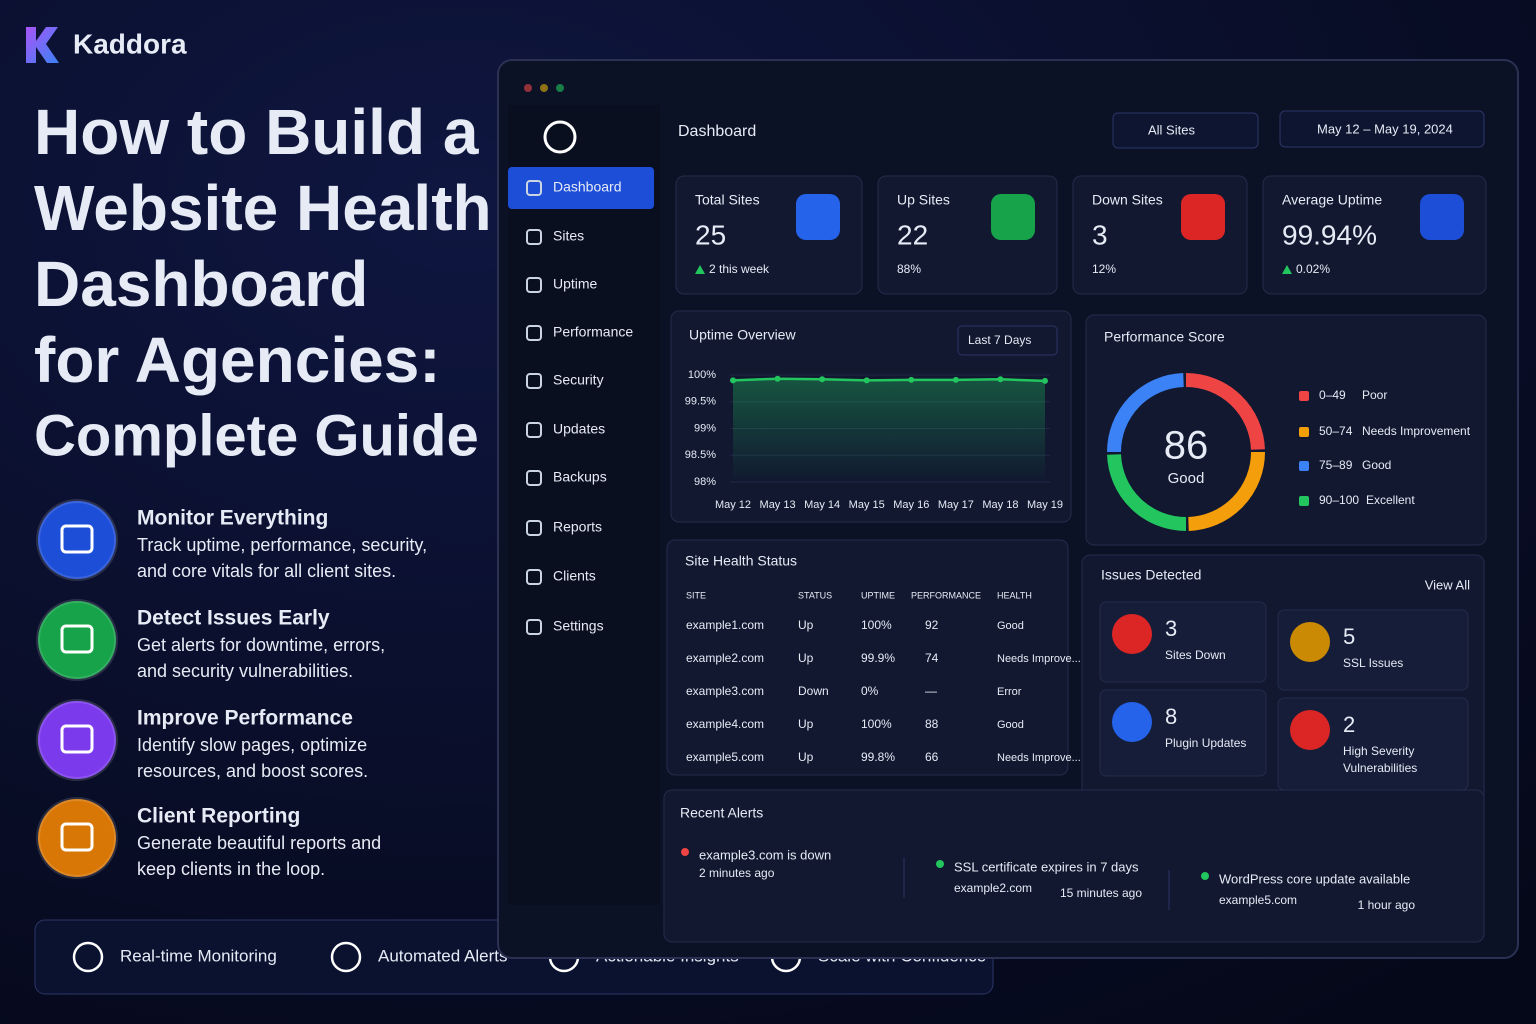 The width and height of the screenshot is (1536, 1024). I want to click on view-all: View All, so click(1447, 584).